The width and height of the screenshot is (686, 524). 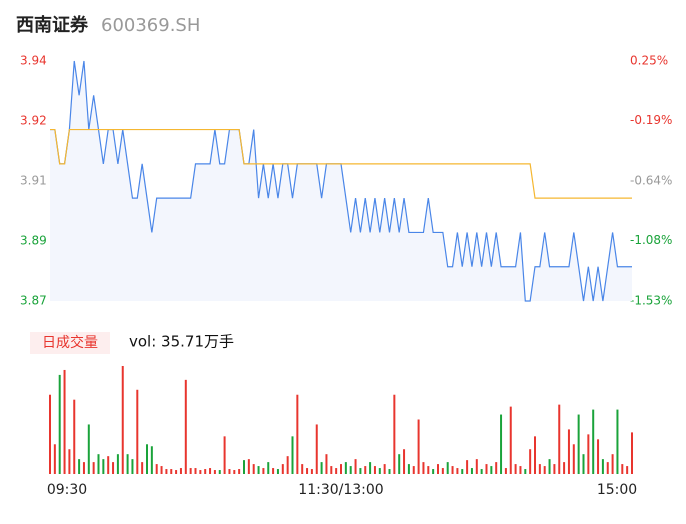 I want to click on y2-tick-label: -1.08%, so click(x=651, y=240).